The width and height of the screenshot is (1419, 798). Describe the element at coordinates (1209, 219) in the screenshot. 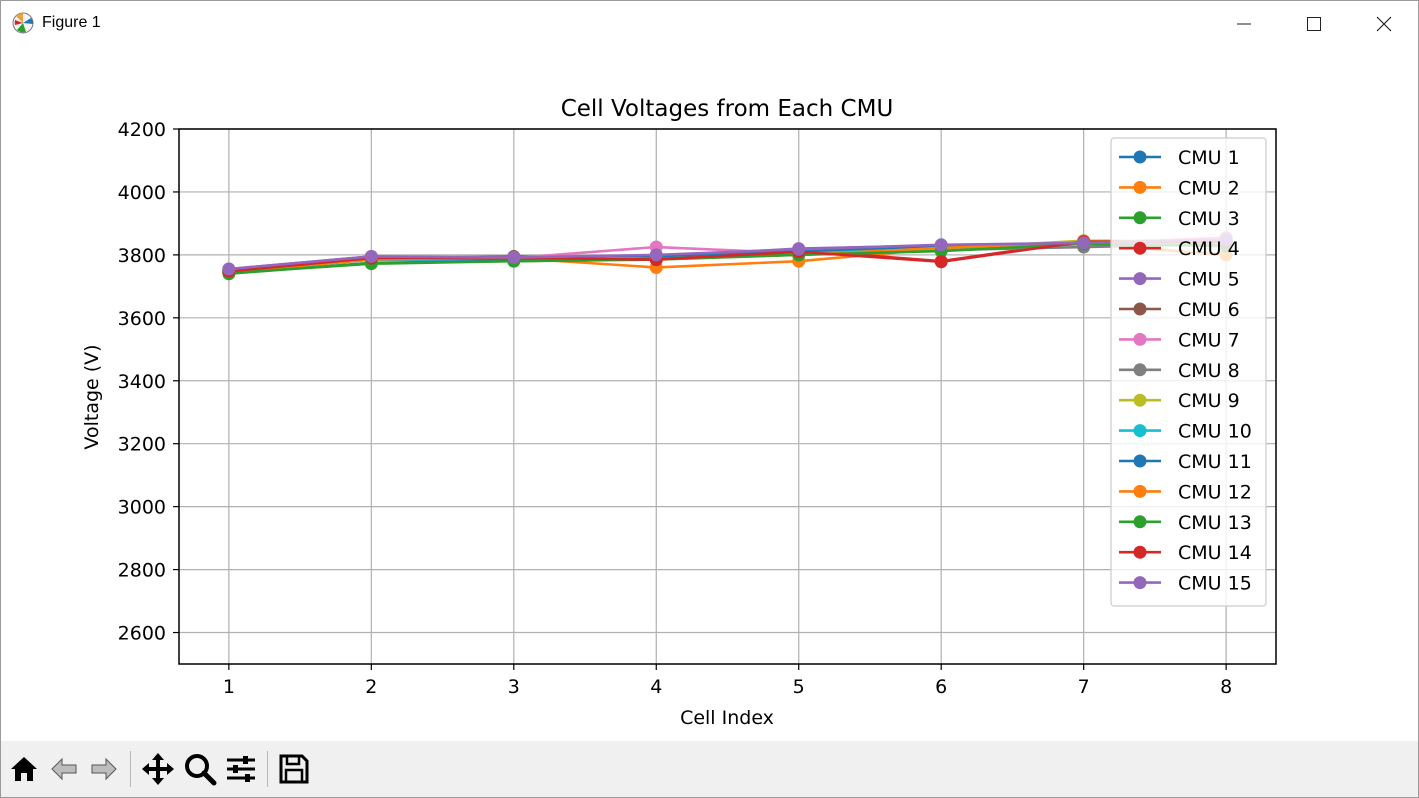

I see `legend-label: CMU 3` at that location.